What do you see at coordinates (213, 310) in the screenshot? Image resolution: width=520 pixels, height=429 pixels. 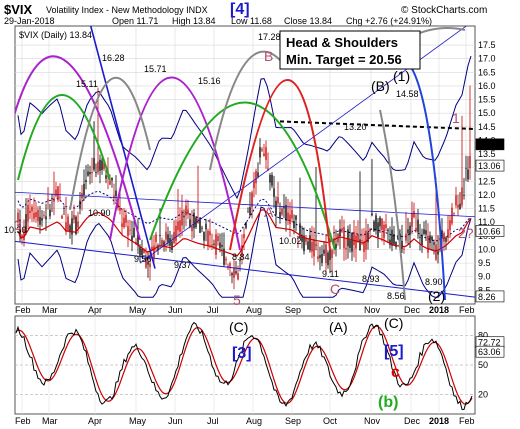 I see `x-tick-label: Jul` at bounding box center [213, 310].